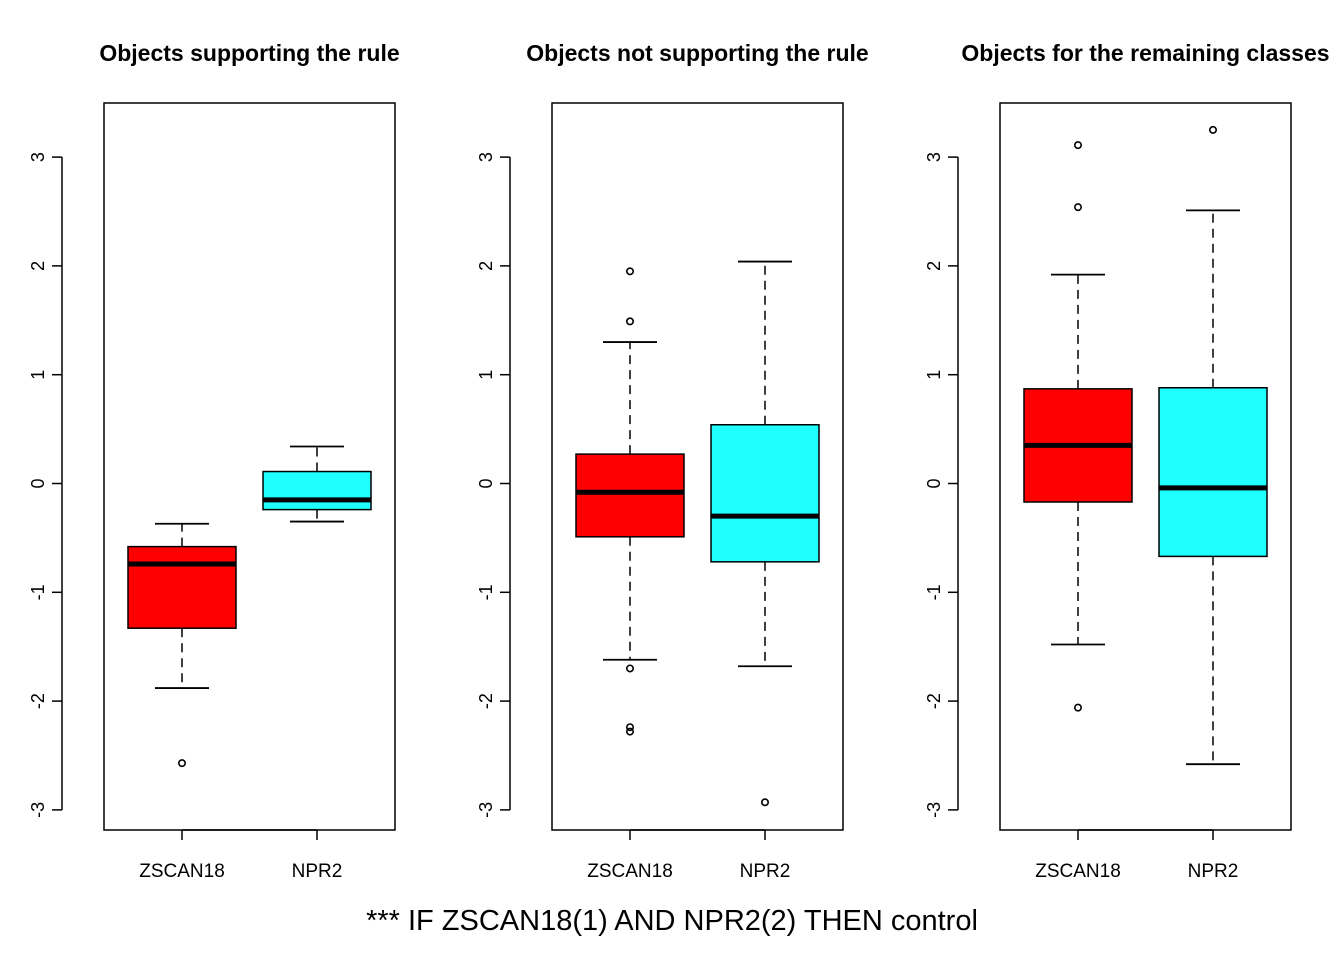 Image resolution: width=1344 pixels, height=960 pixels. Describe the element at coordinates (249, 53) in the screenshot. I see `chart-title: Objects supporting the rule` at that location.